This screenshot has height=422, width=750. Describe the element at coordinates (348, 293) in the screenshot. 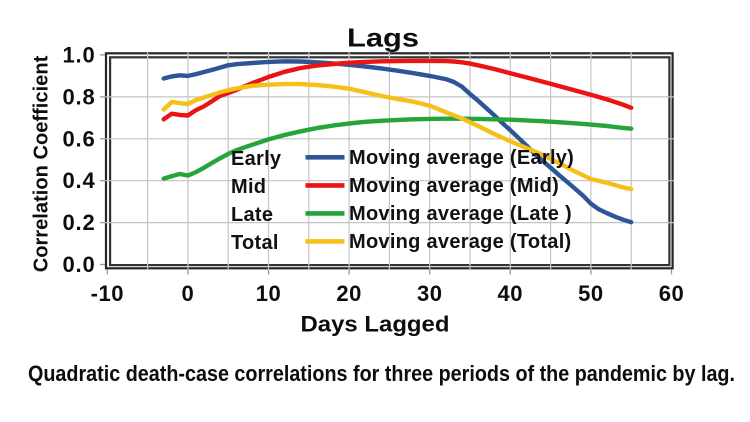

I see `svg-text: 20` at that location.